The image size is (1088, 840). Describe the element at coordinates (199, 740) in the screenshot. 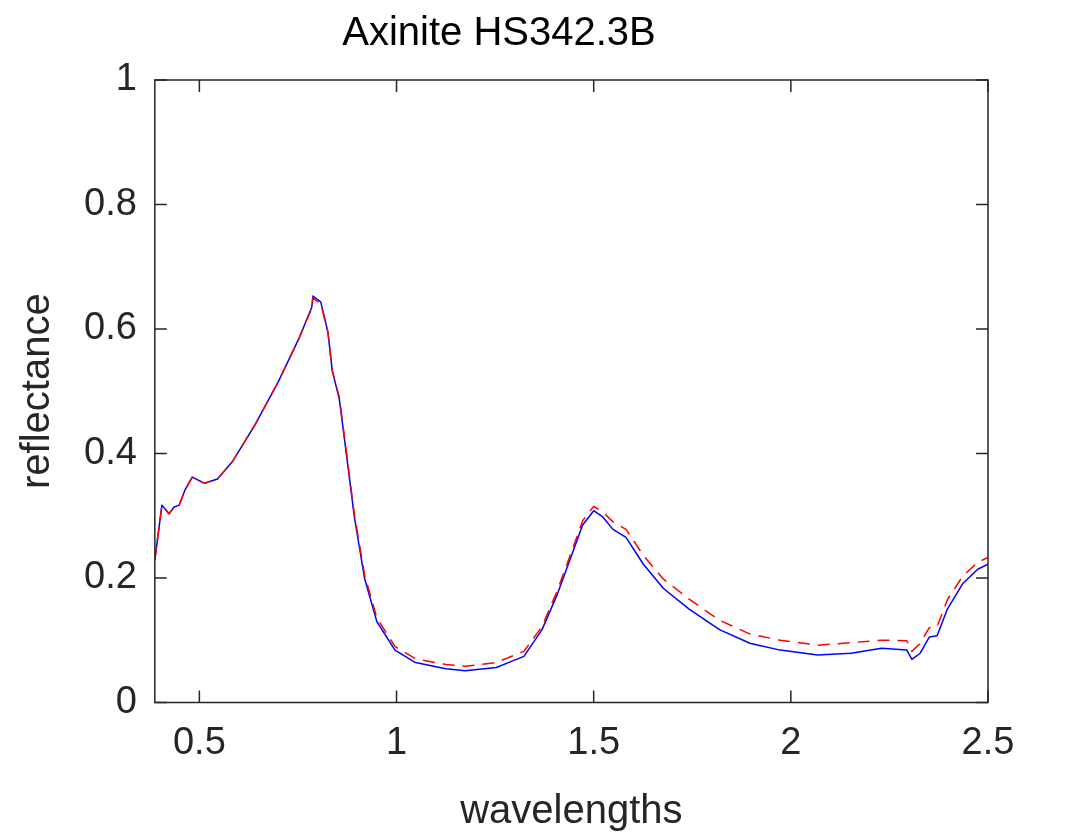

I see `x-tick-label: 0.5` at that location.